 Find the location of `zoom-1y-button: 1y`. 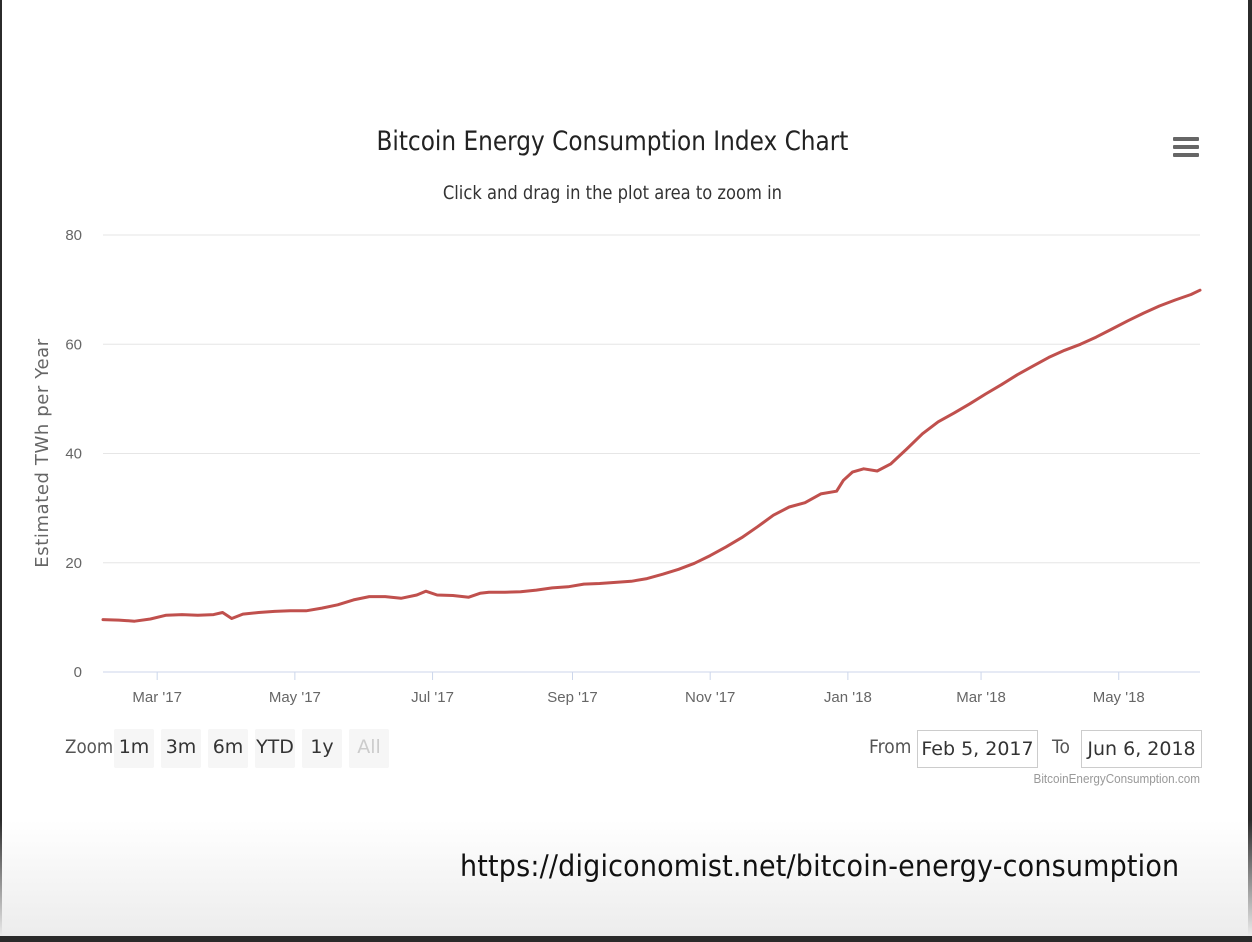

zoom-1y-button: 1y is located at coordinates (322, 748).